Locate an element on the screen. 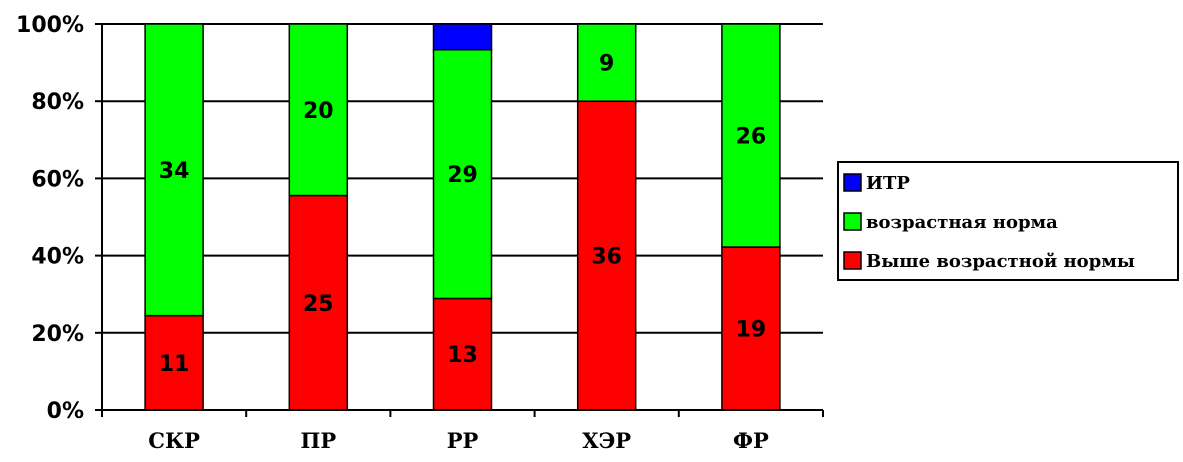 The height and width of the screenshot is (462, 1183). data-label: 9 is located at coordinates (606, 64).